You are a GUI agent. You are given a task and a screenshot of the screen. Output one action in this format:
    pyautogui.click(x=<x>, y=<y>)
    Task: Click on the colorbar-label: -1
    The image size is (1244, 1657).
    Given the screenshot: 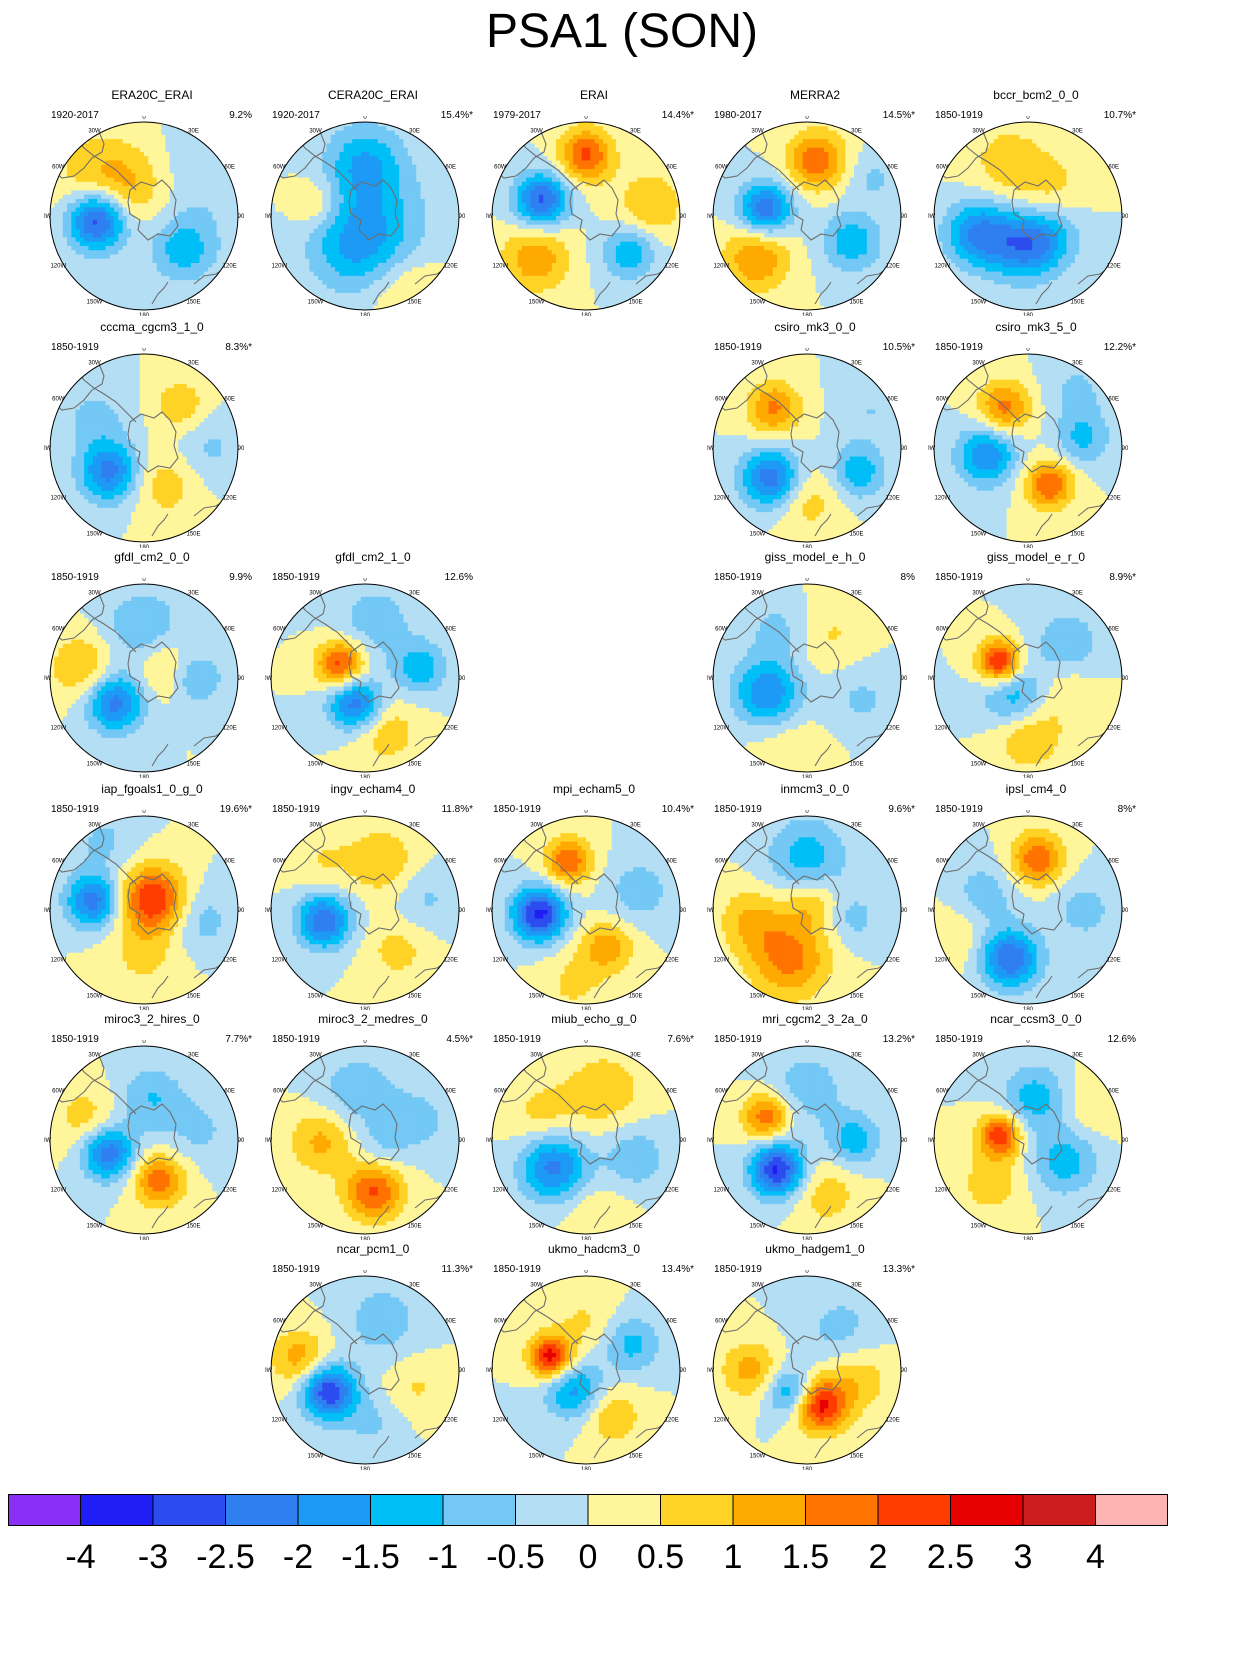 What is the action you would take?
    pyautogui.click(x=443, y=1557)
    